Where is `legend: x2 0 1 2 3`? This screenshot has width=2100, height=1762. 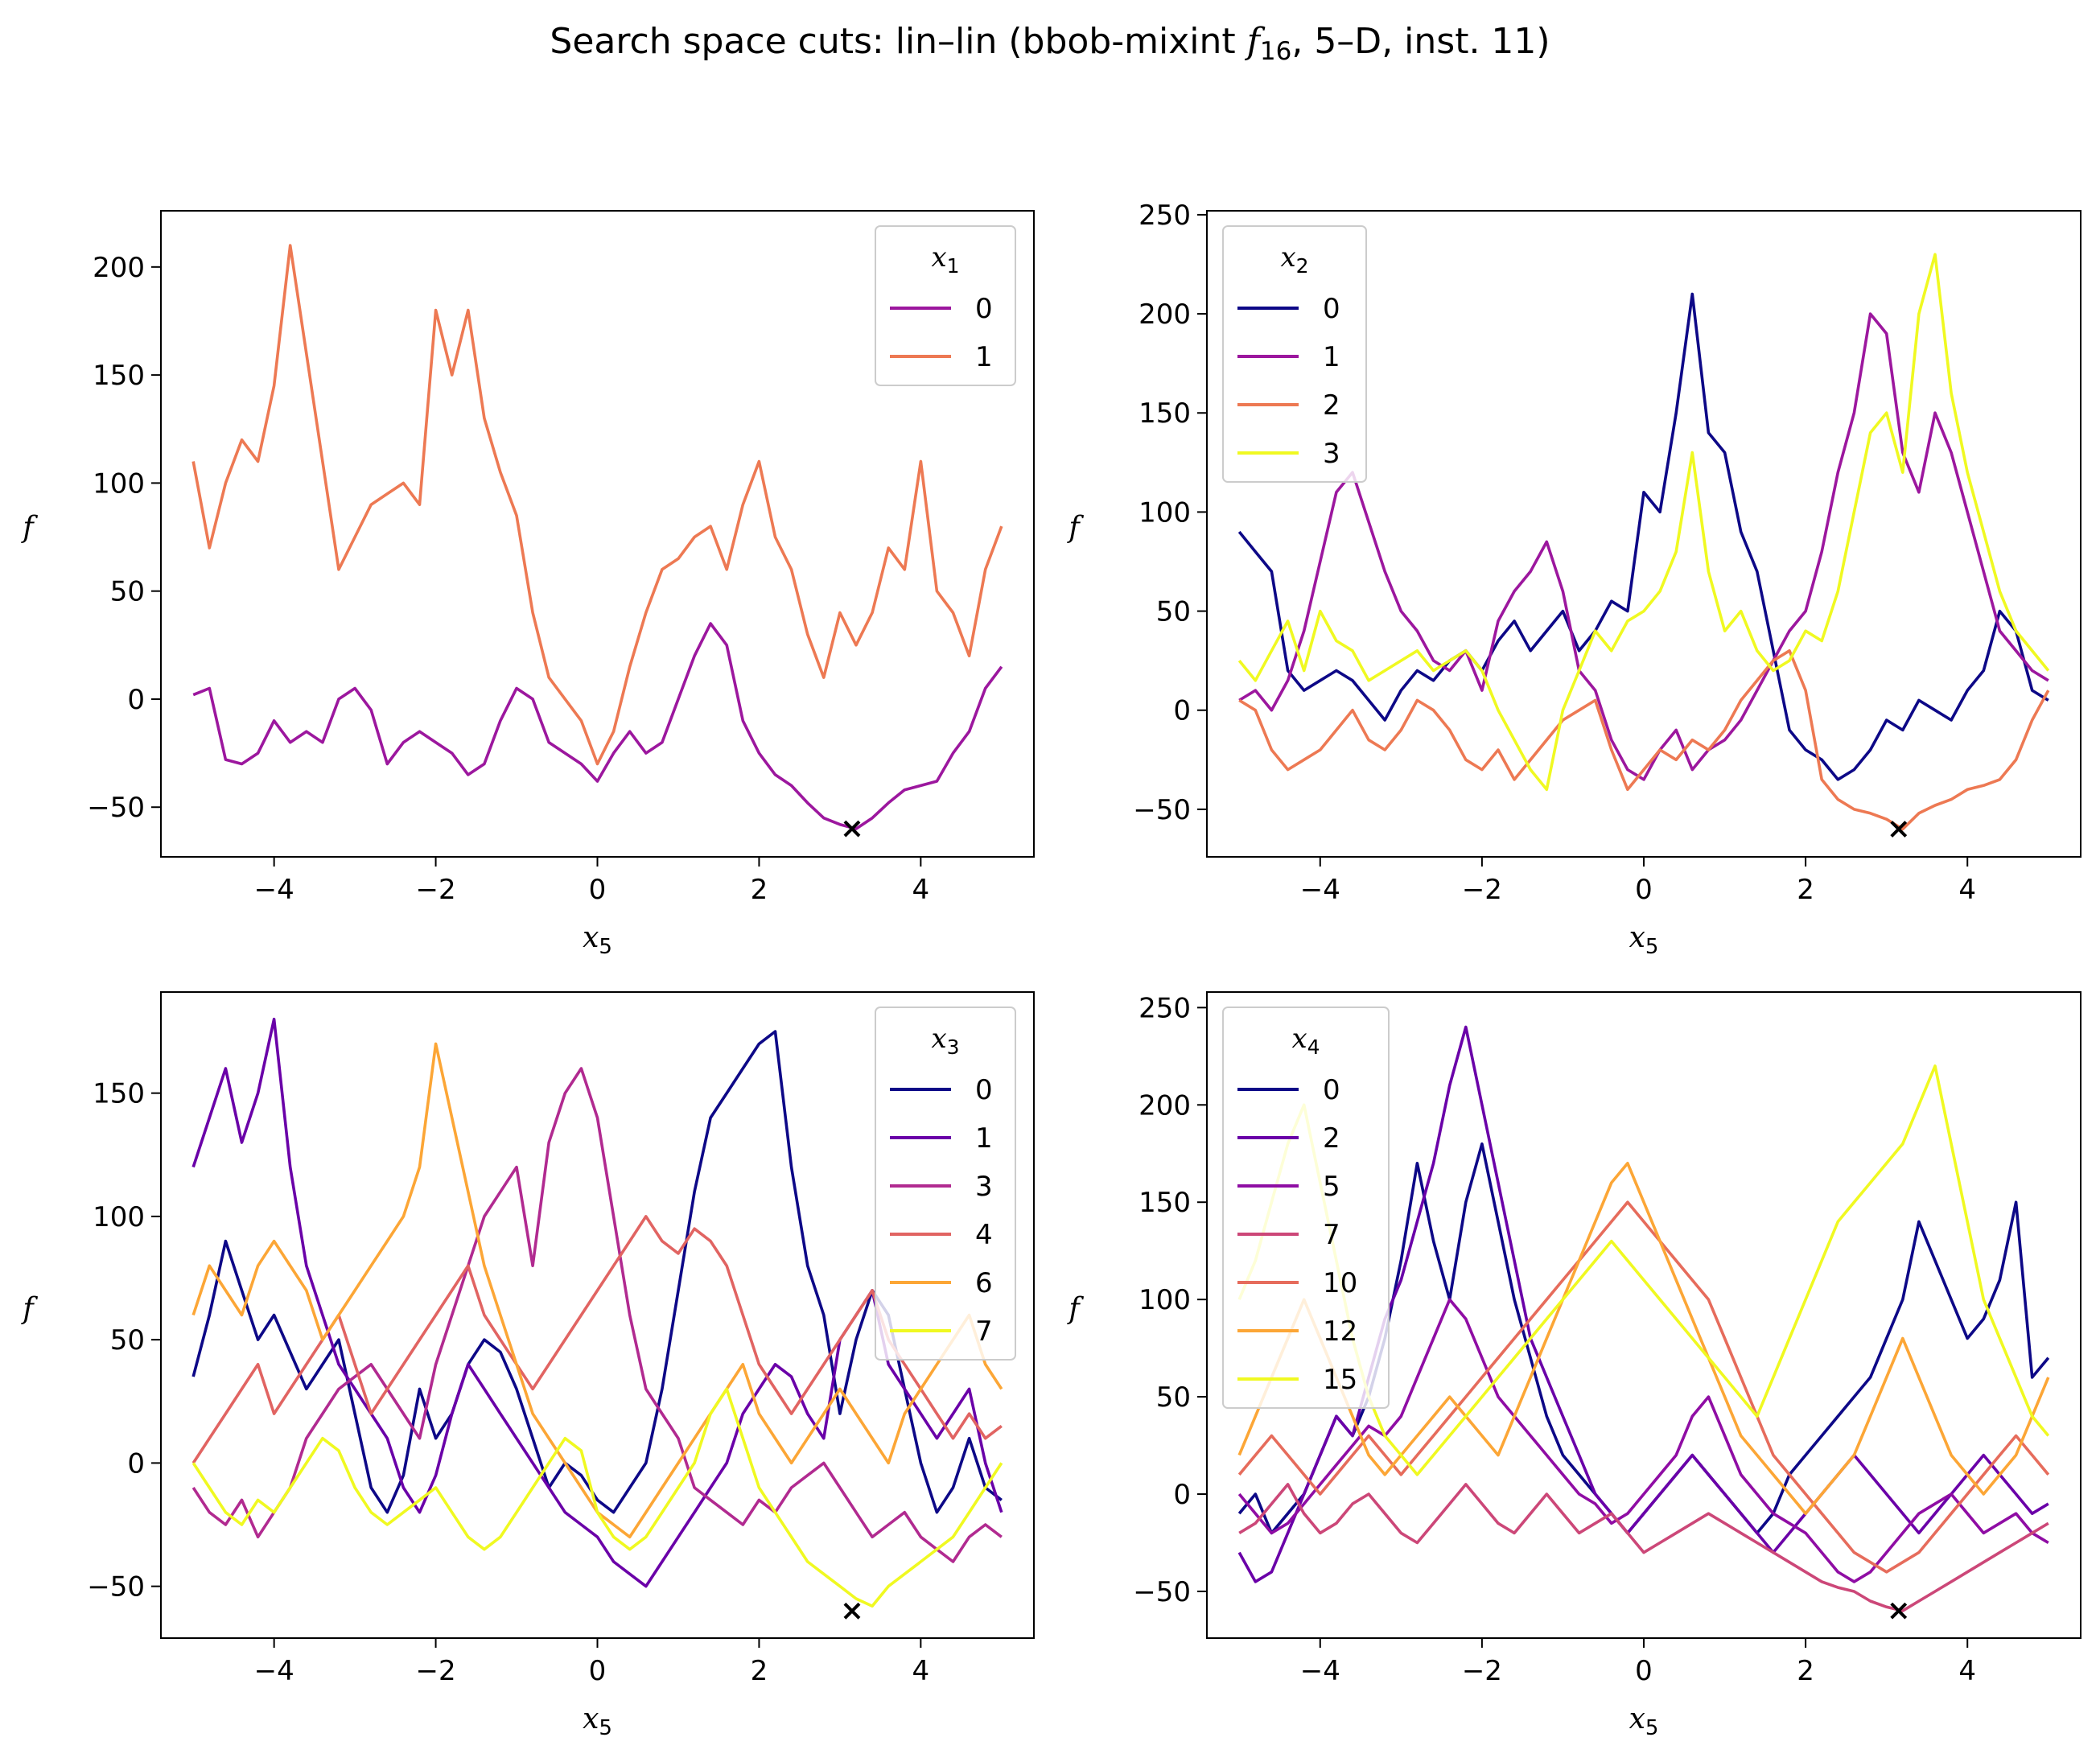 legend: x2 0 1 2 3 is located at coordinates (1294, 354).